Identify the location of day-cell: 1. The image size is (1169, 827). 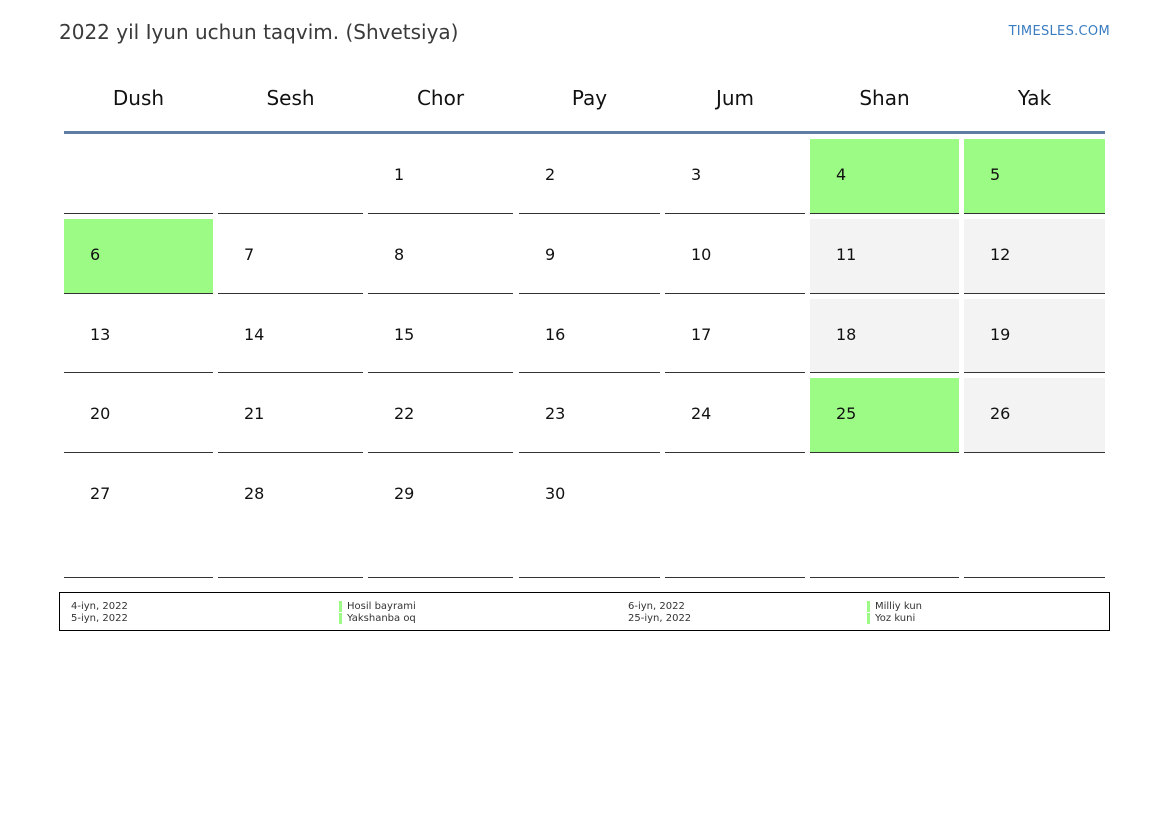
(440, 176).